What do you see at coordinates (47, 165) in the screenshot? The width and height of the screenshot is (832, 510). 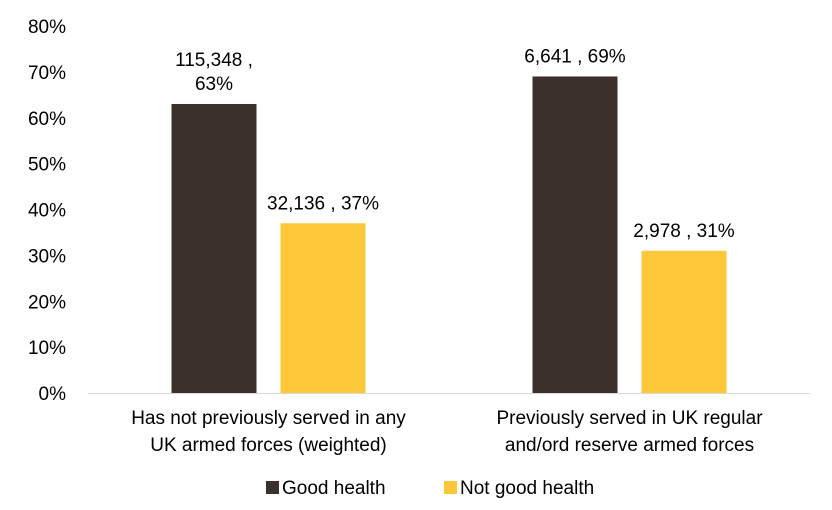 I see `y-tick-label: 50%` at bounding box center [47, 165].